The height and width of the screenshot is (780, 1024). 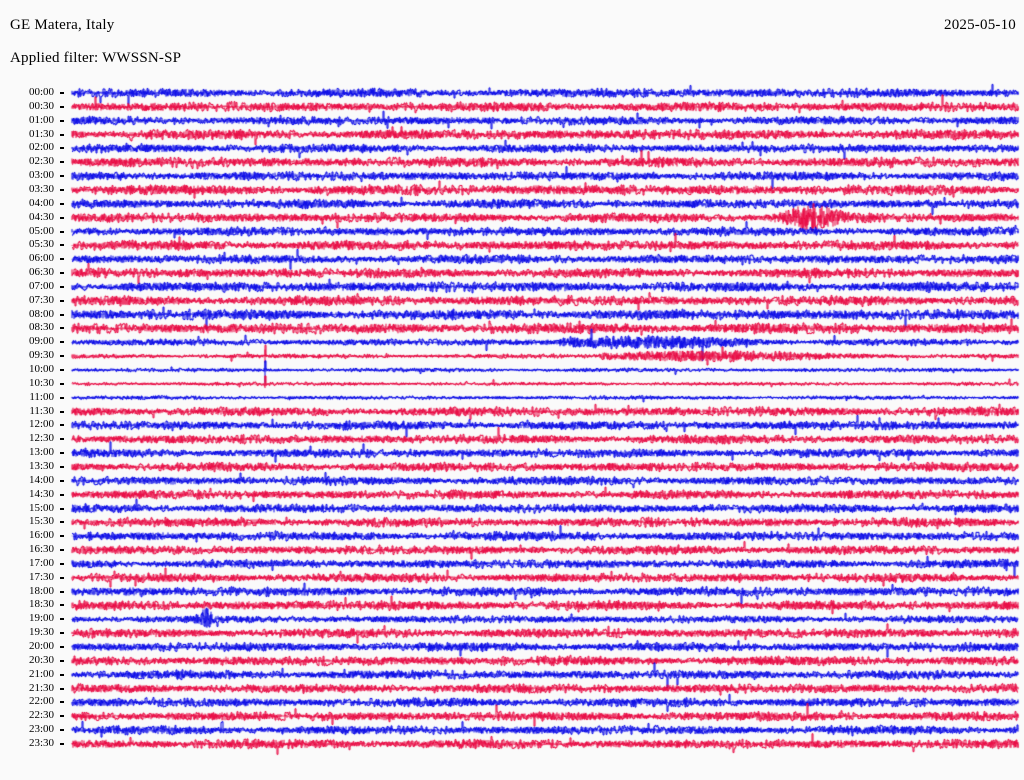 I want to click on time-label: 00:00, so click(x=41, y=92).